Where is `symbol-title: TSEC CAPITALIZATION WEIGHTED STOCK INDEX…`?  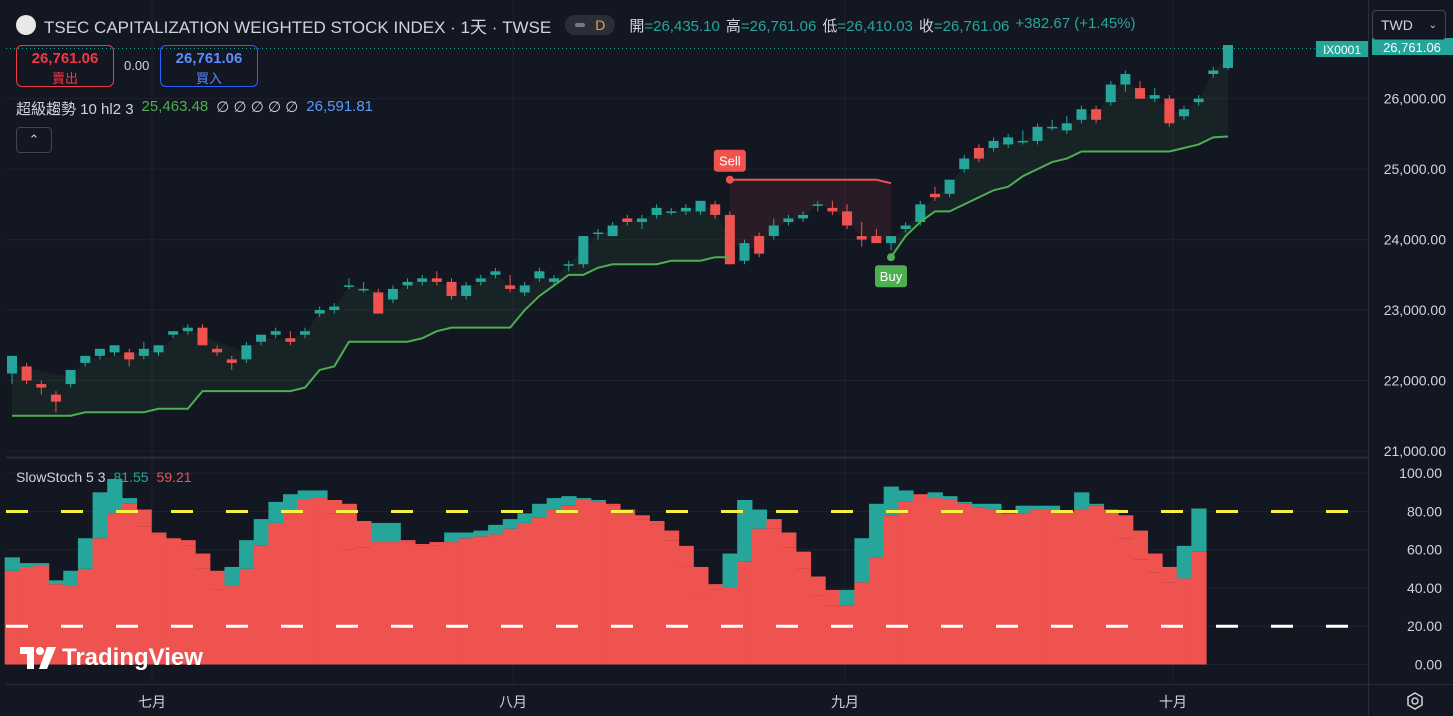 symbol-title: TSEC CAPITALIZATION WEIGHTED STOCK INDEX… is located at coordinates (298, 27).